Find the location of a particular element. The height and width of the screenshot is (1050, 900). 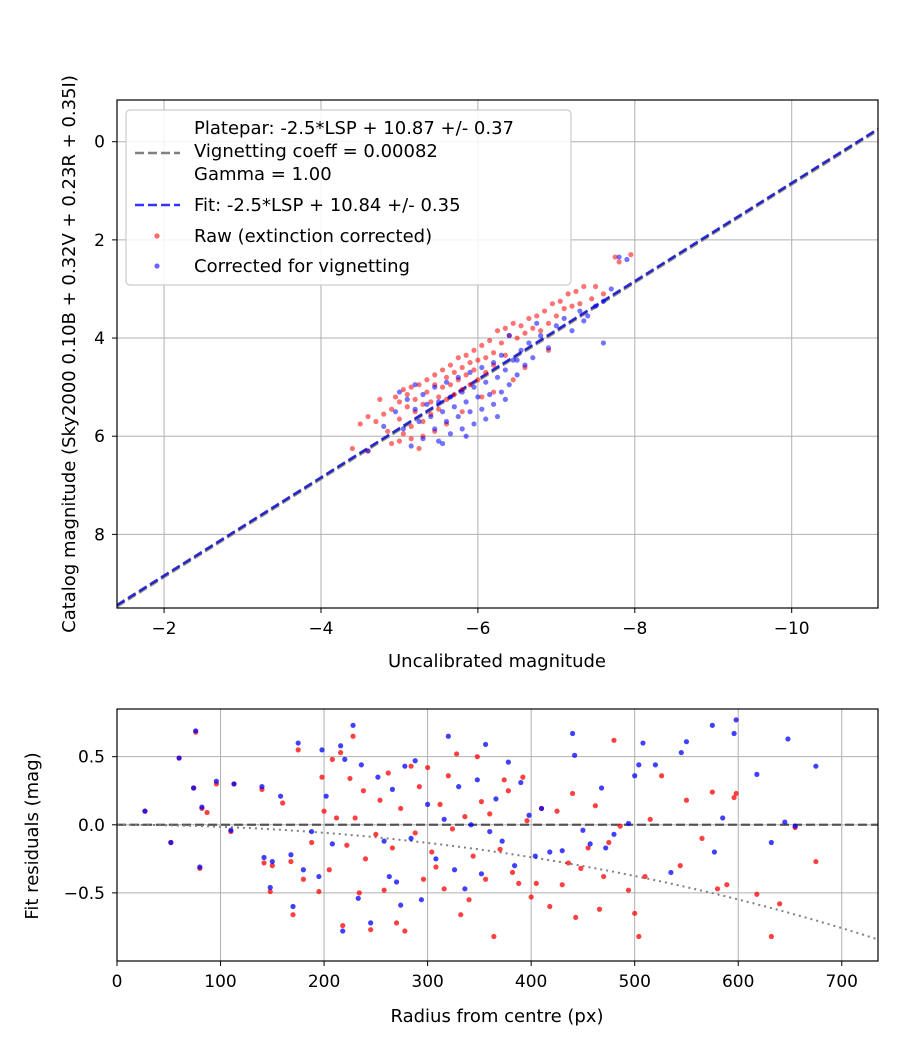

bottom-x-tick-label: 300 is located at coordinates (427, 982).